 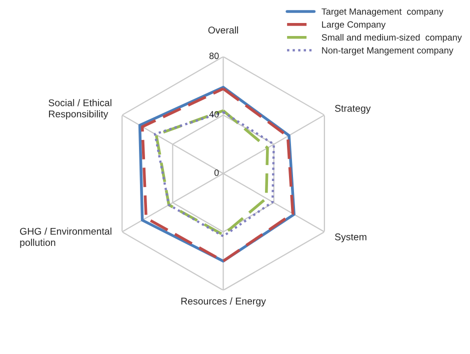 What do you see at coordinates (214, 56) in the screenshot?
I see `y-tick-label: 80` at bounding box center [214, 56].